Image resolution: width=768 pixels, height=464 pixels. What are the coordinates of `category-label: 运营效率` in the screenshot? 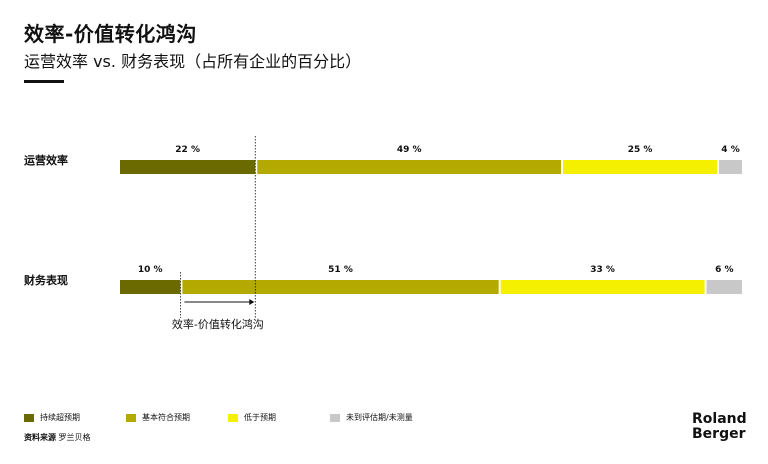 It's located at (46, 160).